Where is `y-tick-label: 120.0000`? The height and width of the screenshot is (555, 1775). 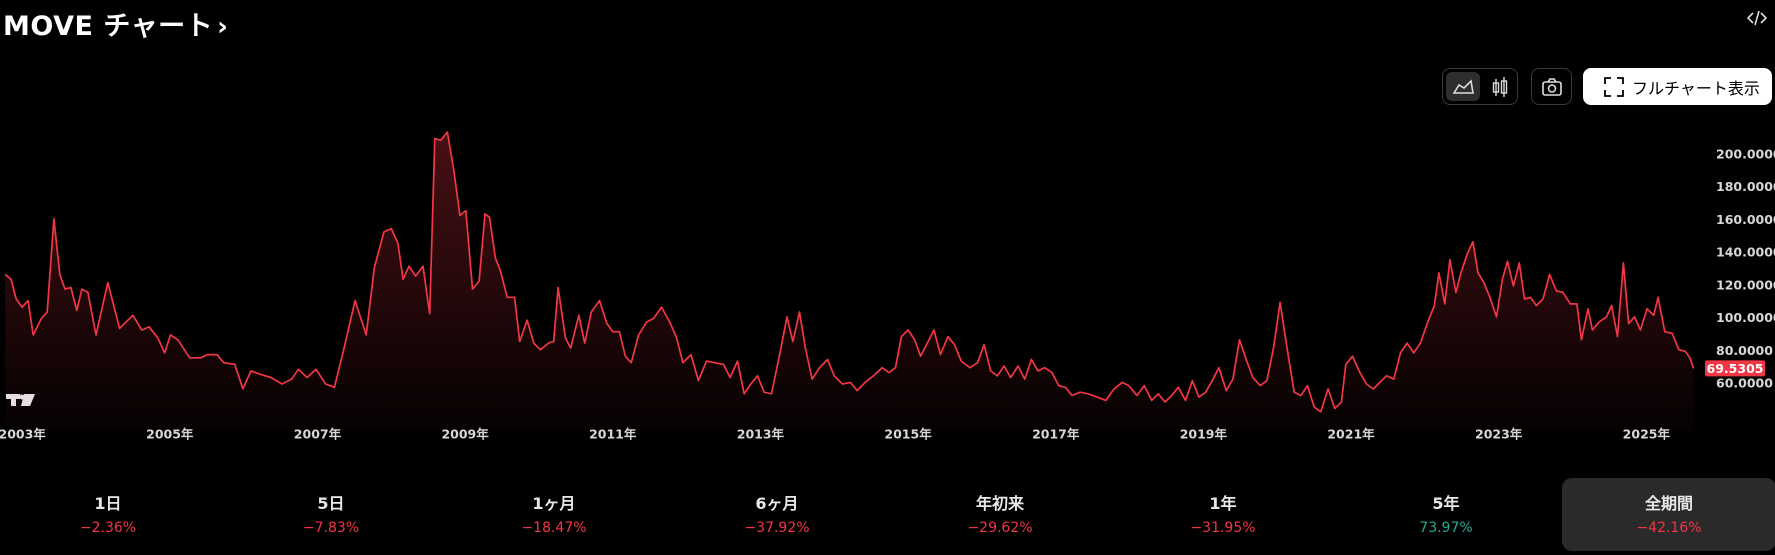
y-tick-label: 120.0000 is located at coordinates (1745, 284).